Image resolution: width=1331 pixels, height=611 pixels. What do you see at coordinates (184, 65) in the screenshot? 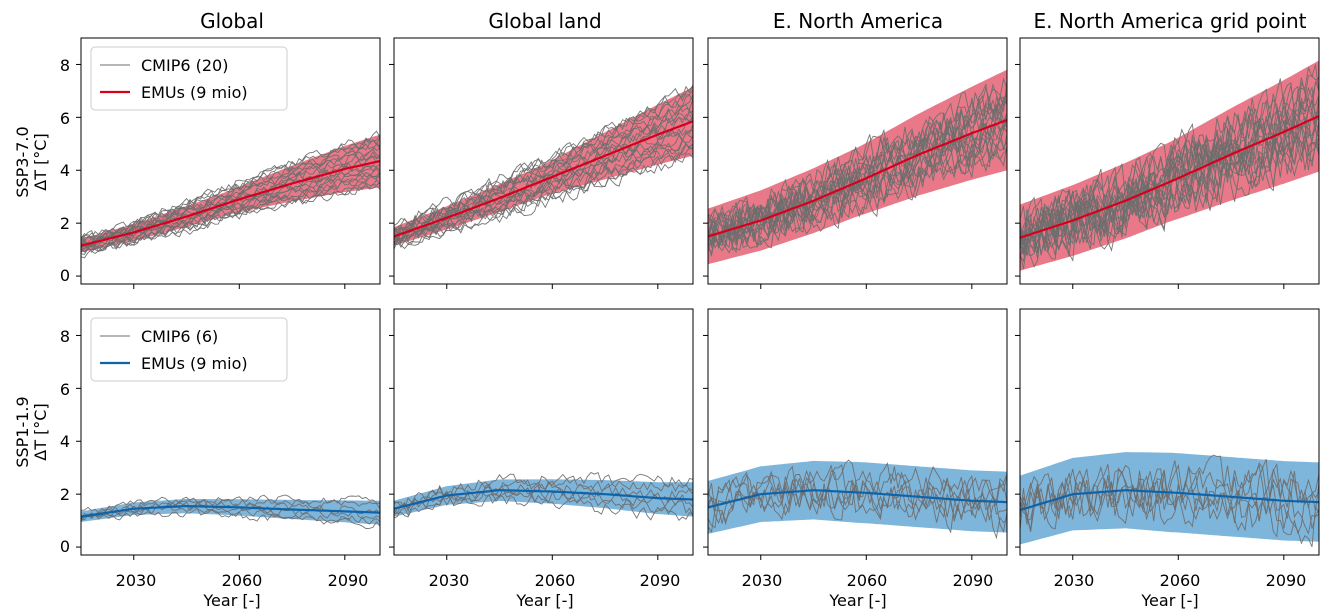
I see `legend-label-cmip: CMIP6 (20)` at bounding box center [184, 65].